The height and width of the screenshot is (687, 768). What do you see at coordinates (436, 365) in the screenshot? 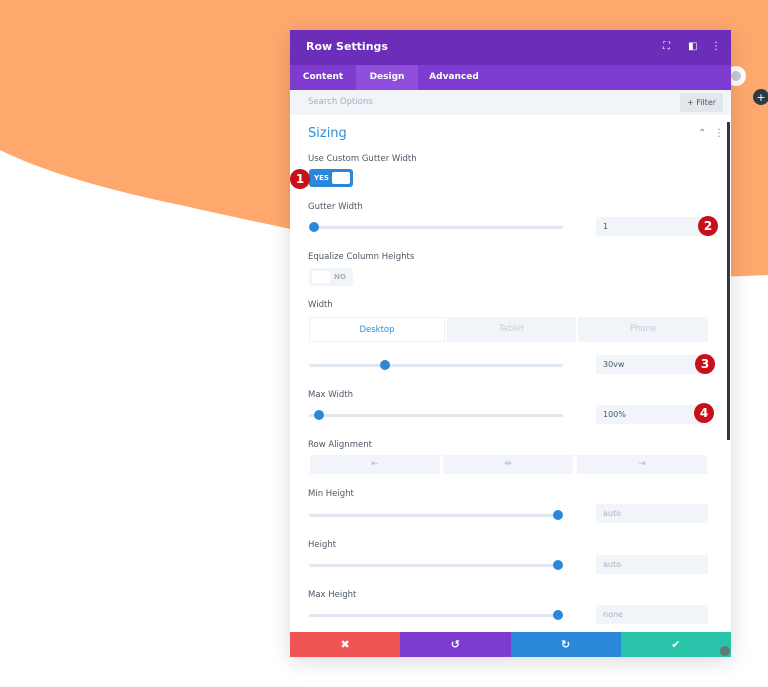
I see `width-slider` at bounding box center [436, 365].